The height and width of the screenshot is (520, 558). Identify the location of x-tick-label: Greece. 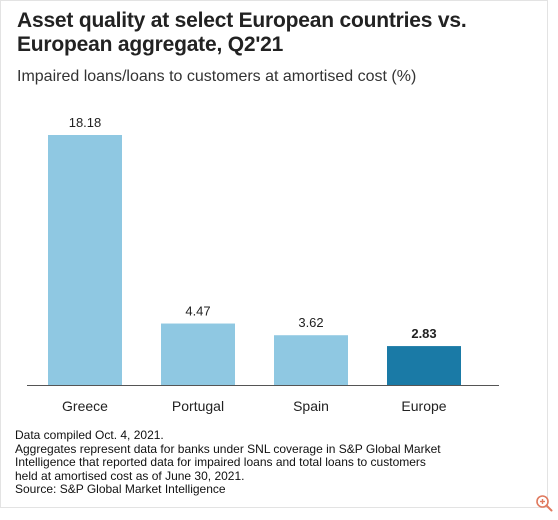
(85, 406).